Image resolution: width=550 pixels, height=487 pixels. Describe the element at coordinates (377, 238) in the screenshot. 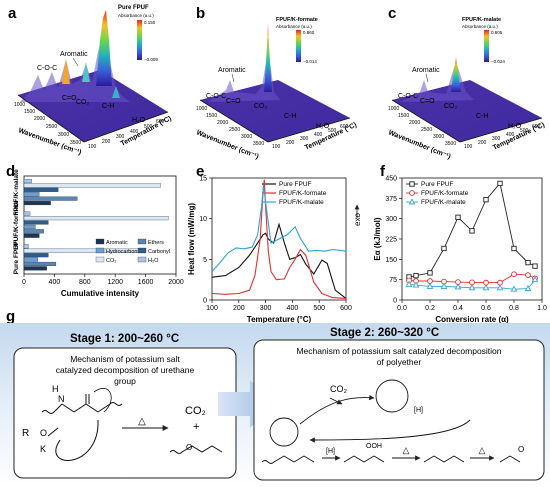

I see `y-axis-label: Eα (kJ/mol)` at that location.